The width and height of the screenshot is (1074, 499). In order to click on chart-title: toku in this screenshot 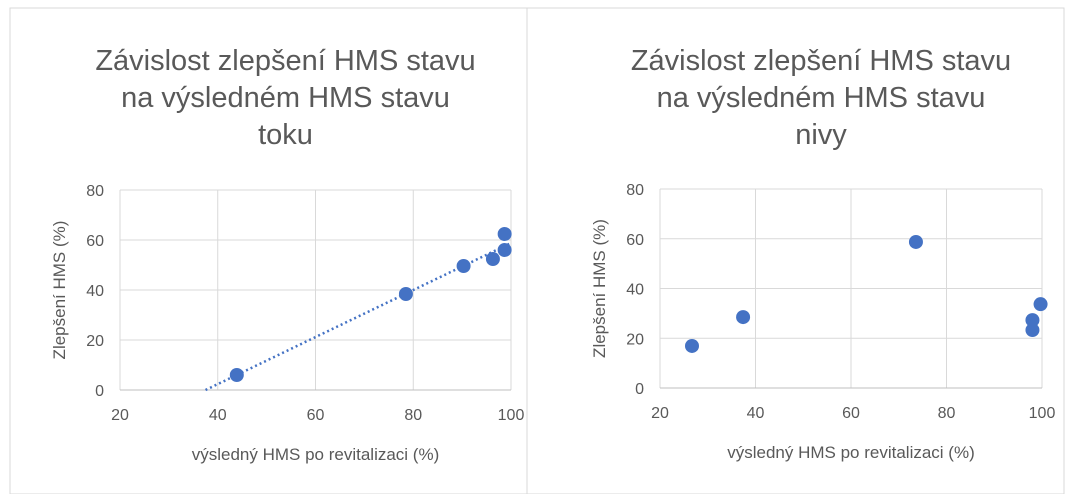, I will do `click(285, 135)`.